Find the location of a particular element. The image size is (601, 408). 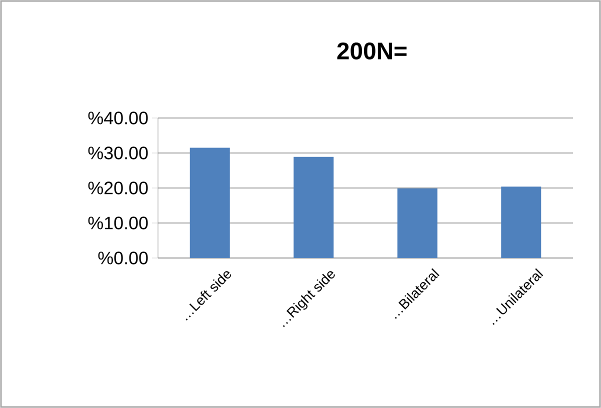

y-tick-label: %40.00 is located at coordinates (118, 118).